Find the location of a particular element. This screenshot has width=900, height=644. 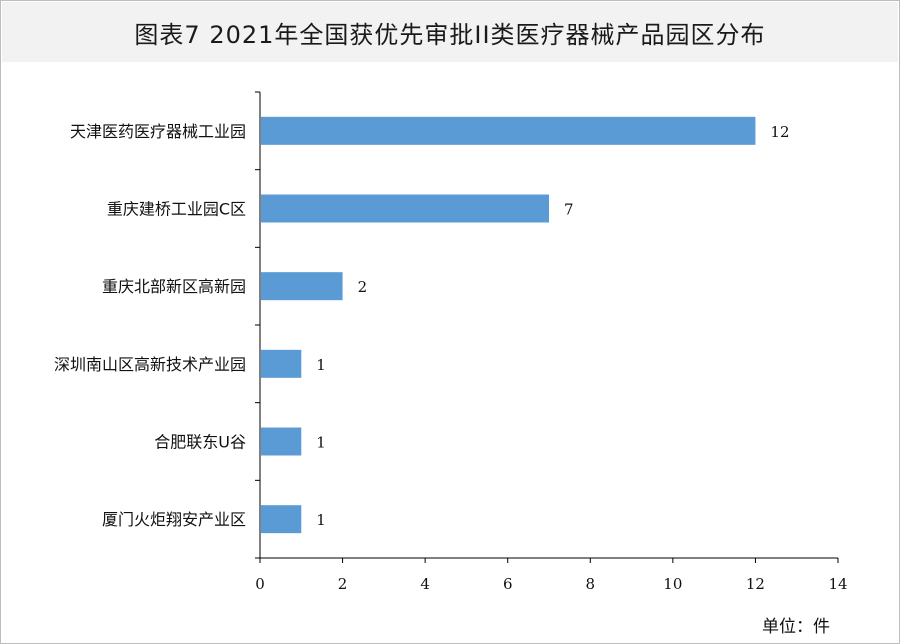

data-label: 2 is located at coordinates (363, 287).